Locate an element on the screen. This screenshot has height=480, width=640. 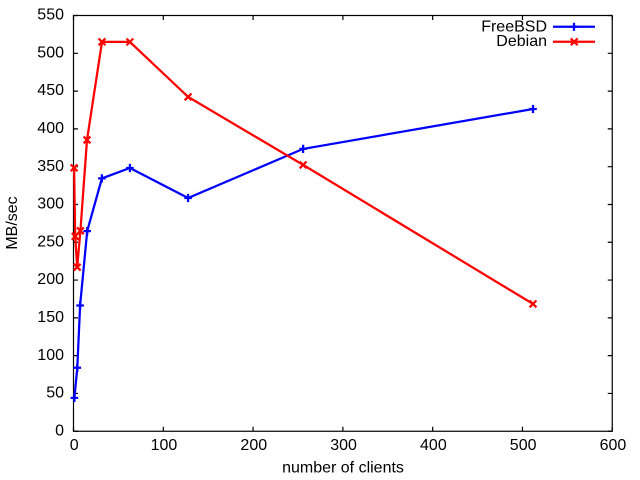
svg-text: 550 is located at coordinates (50, 15).